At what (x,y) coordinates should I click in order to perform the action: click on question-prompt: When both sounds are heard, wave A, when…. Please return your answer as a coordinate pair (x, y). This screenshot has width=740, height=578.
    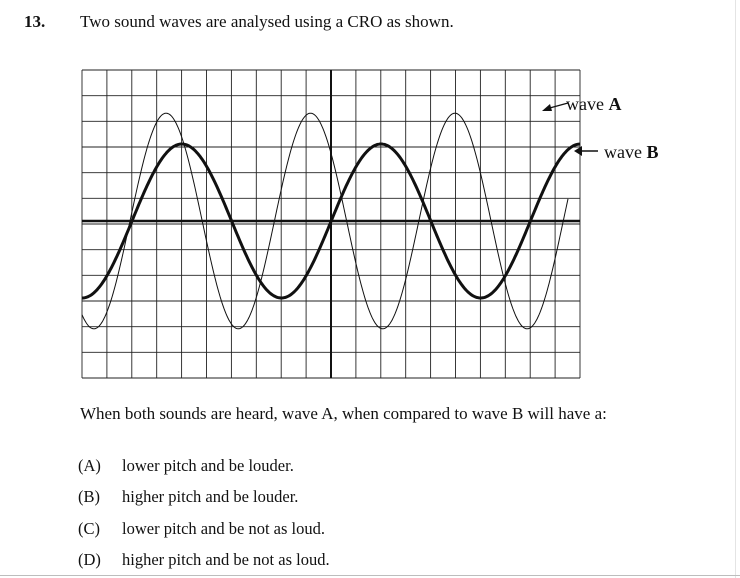
    Looking at the image, I should click on (343, 413).